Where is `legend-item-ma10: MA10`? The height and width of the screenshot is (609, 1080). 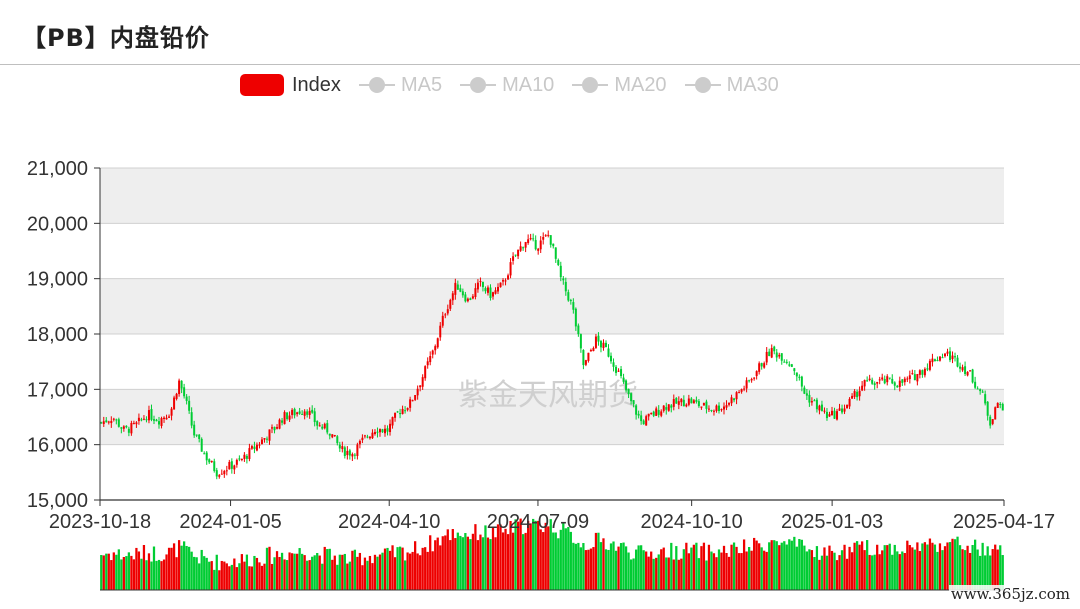 legend-item-ma10: MA10 is located at coordinates (507, 85).